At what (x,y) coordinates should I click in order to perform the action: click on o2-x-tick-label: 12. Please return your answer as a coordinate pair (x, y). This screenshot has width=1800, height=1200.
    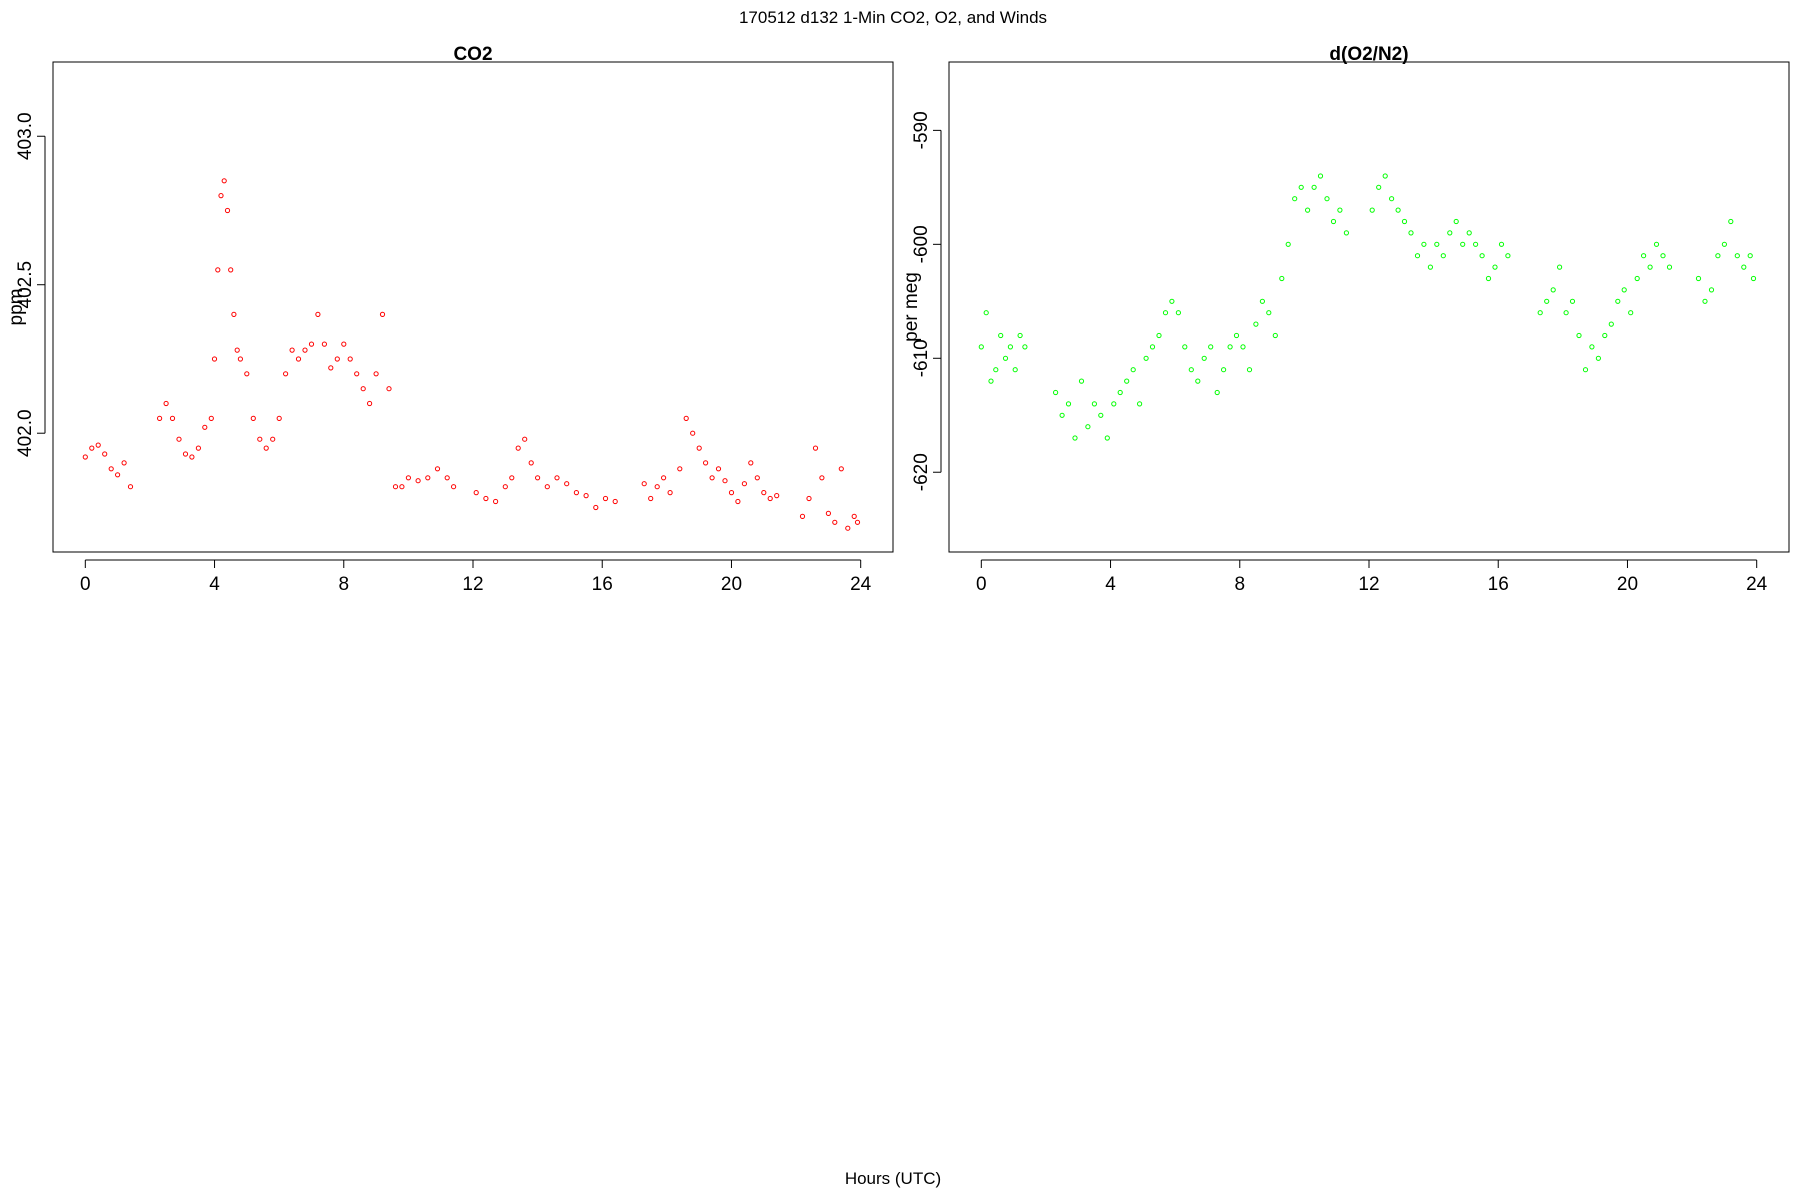
    Looking at the image, I should click on (1368, 584).